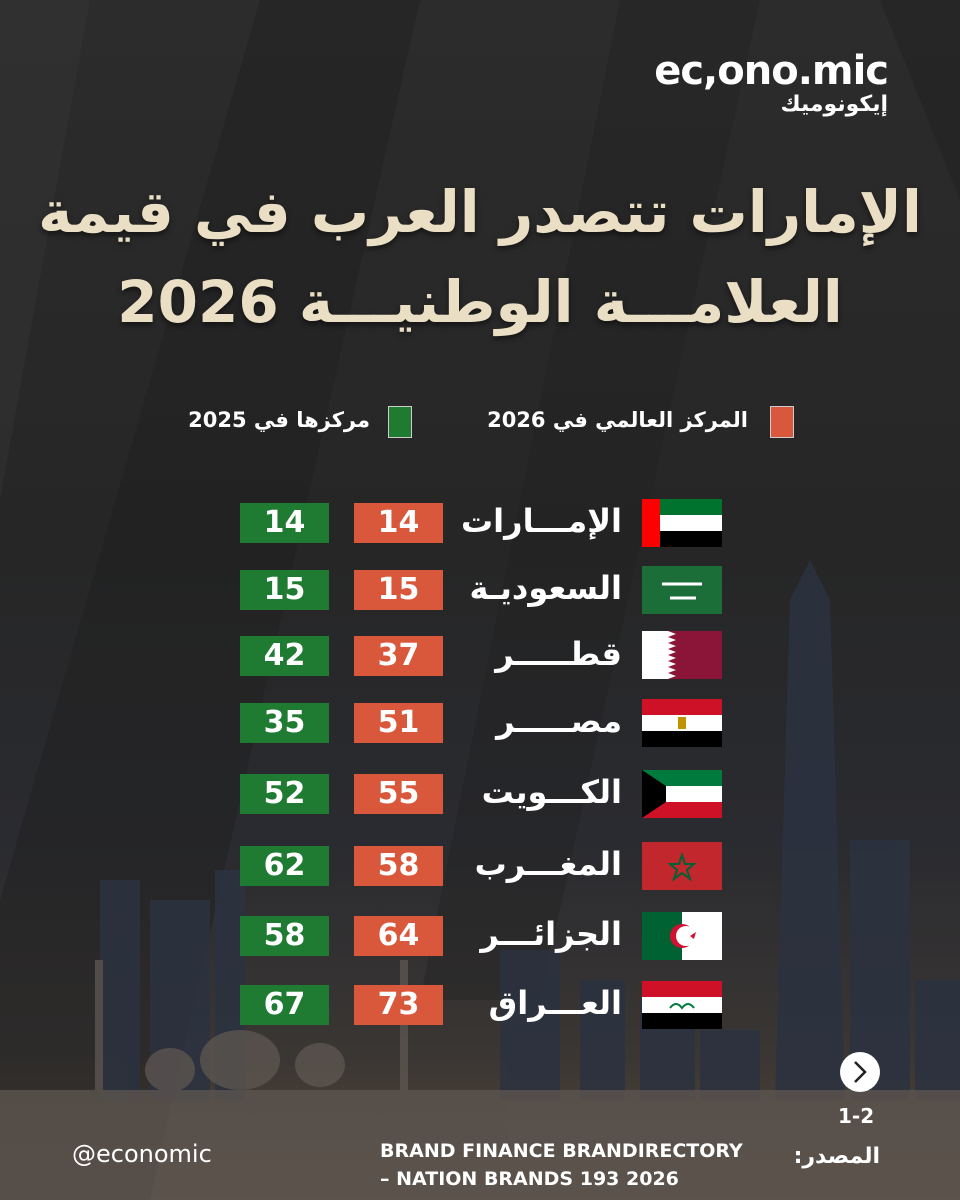 The width and height of the screenshot is (960, 1200). Describe the element at coordinates (682, 936) in the screenshot. I see `flag-algeria` at that location.